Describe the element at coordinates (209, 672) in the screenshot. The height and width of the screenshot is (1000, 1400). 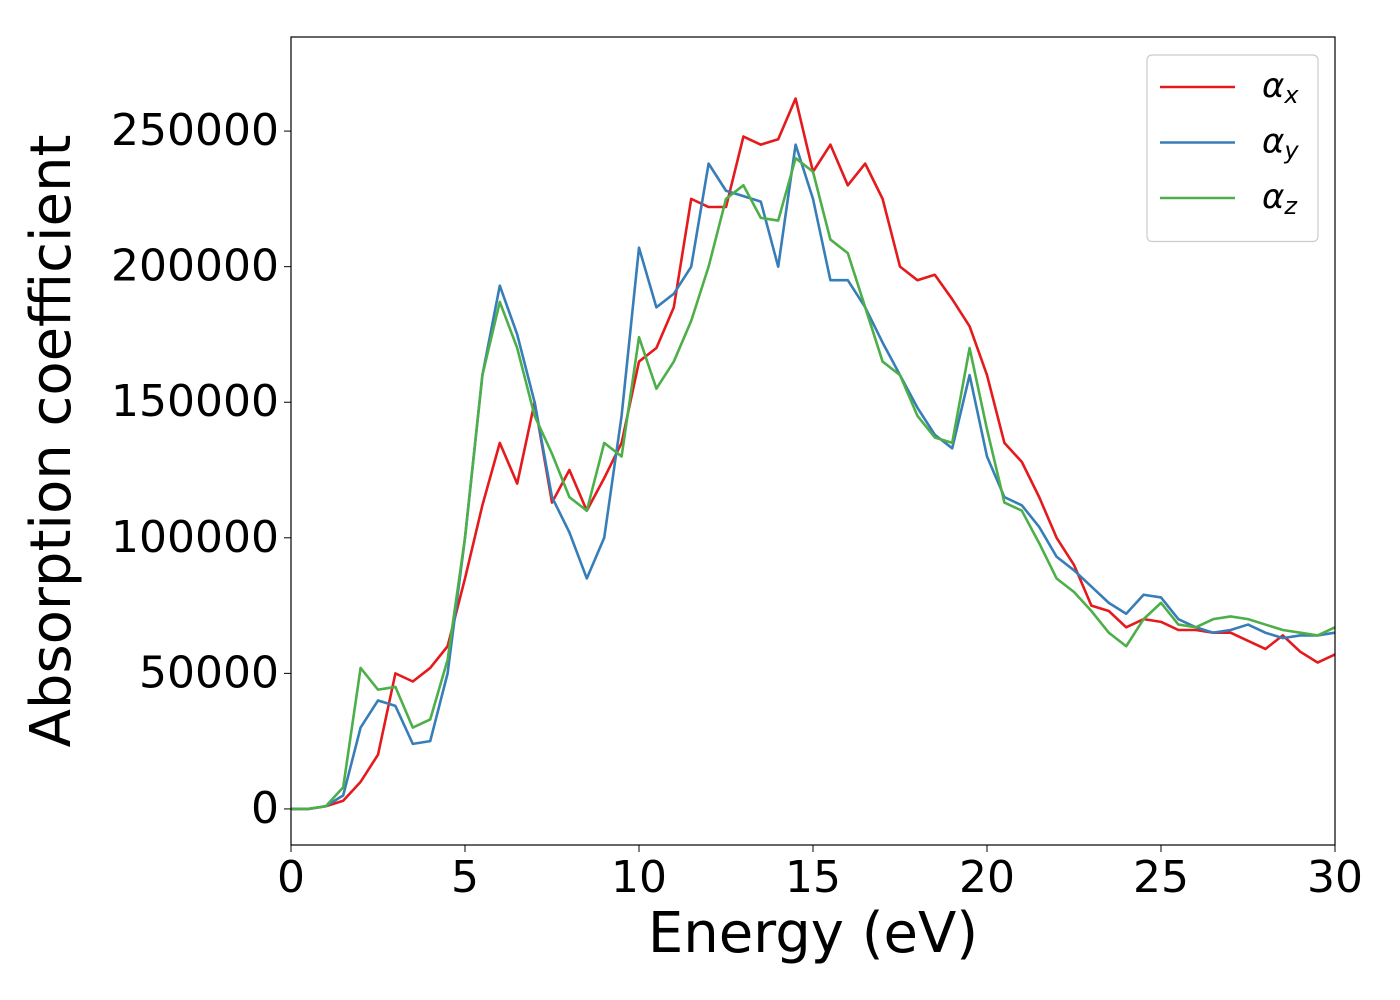
I see `y-tick-label: 50000` at that location.